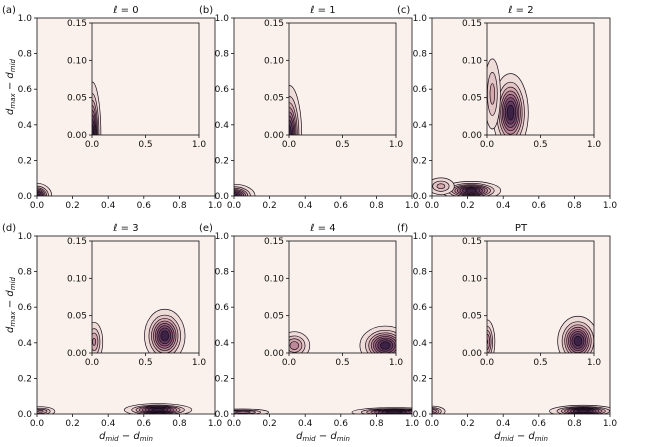 Image resolution: width=660 pixels, height=447 pixels. Describe the element at coordinates (9, 228) in the screenshot. I see `panel-label: (d)` at that location.